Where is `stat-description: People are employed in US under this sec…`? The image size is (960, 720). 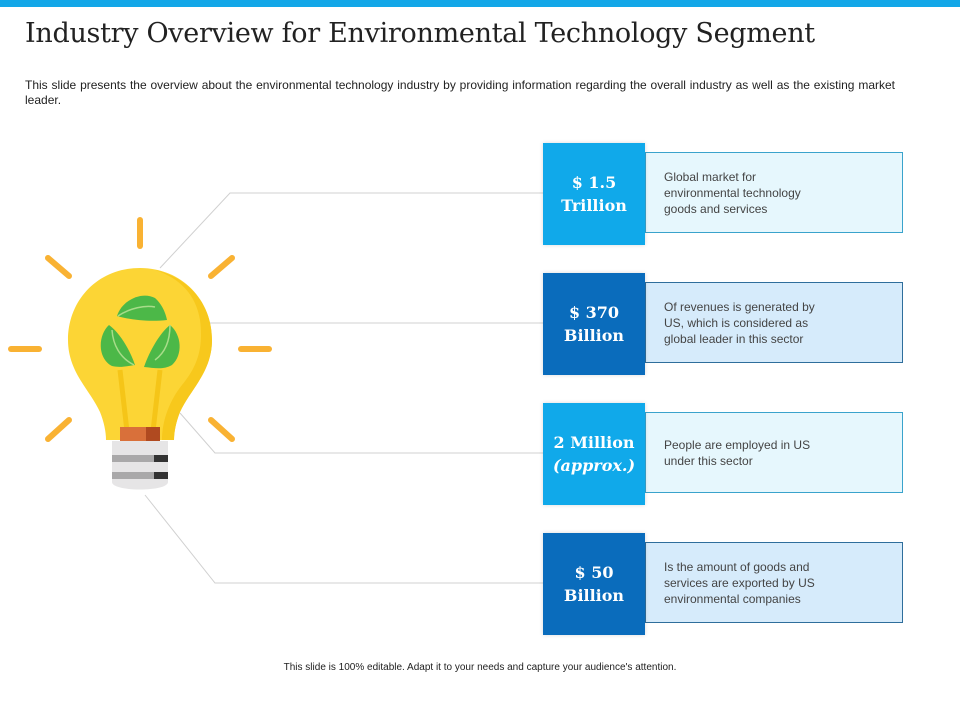 stat-description: People are employed in US under this sec… is located at coordinates (774, 452).